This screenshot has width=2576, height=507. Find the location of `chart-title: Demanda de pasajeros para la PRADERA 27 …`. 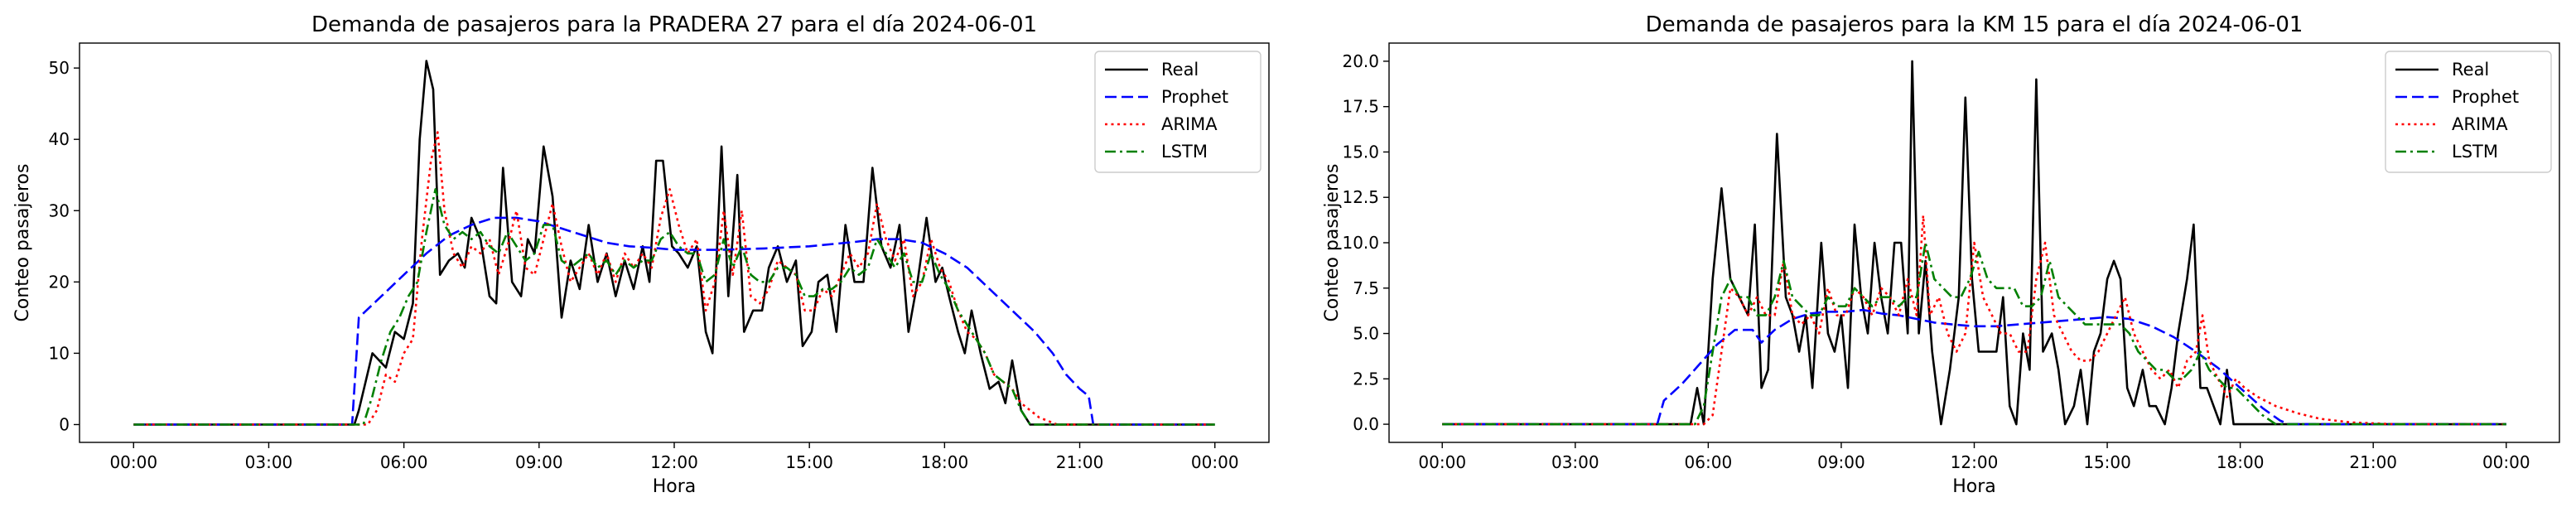

chart-title: Demanda de pasajeros para la PRADERA 27 … is located at coordinates (674, 24).